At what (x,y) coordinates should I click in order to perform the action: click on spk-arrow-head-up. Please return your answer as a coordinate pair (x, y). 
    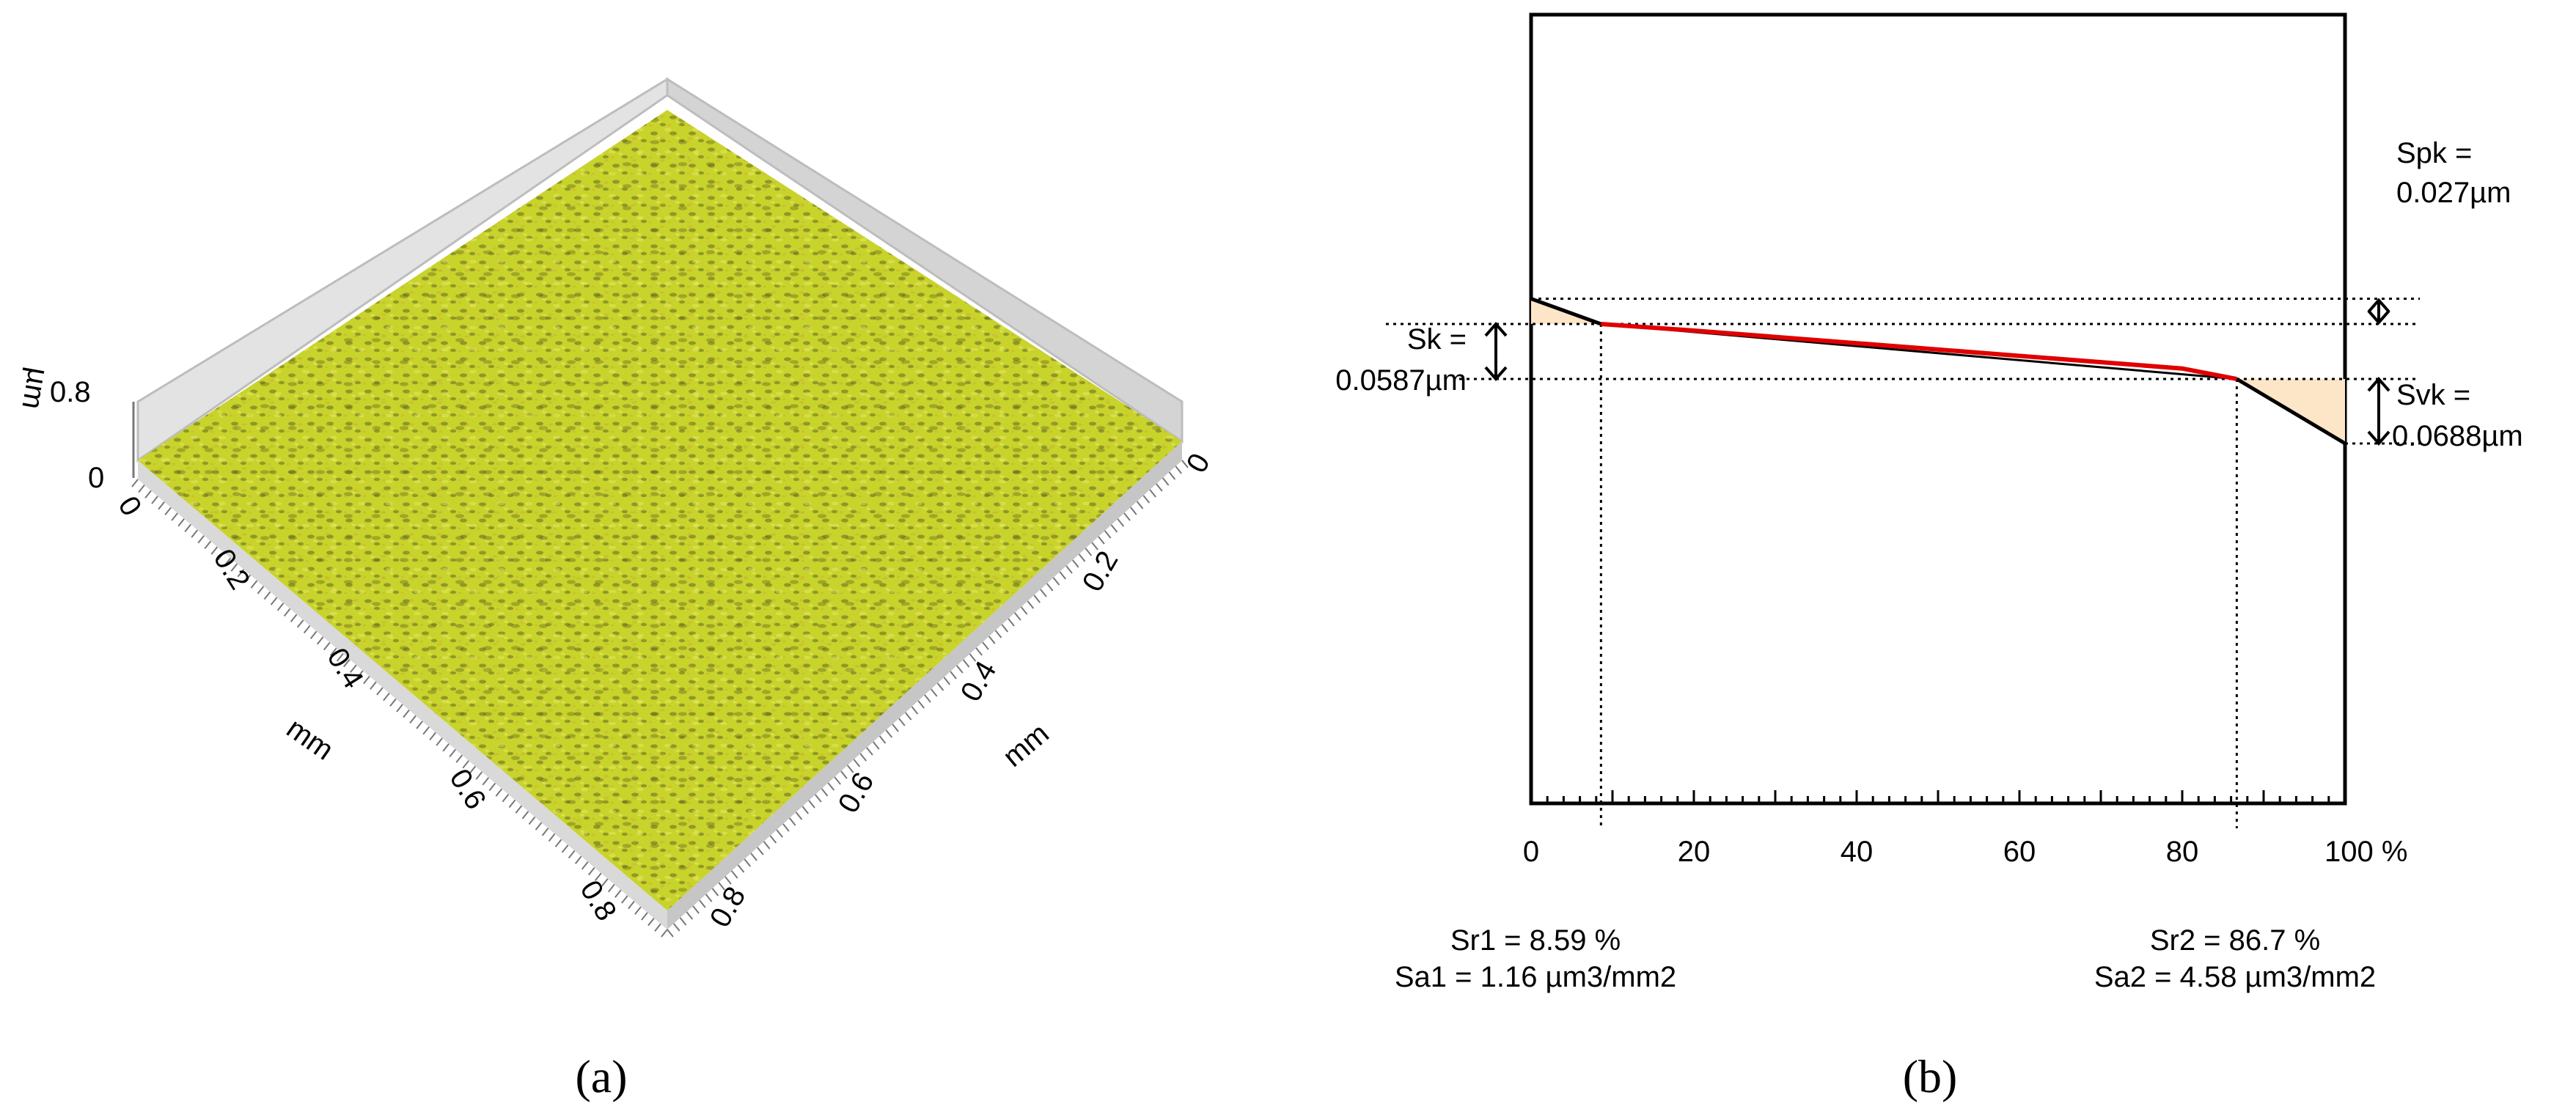
    Looking at the image, I should click on (2379, 305).